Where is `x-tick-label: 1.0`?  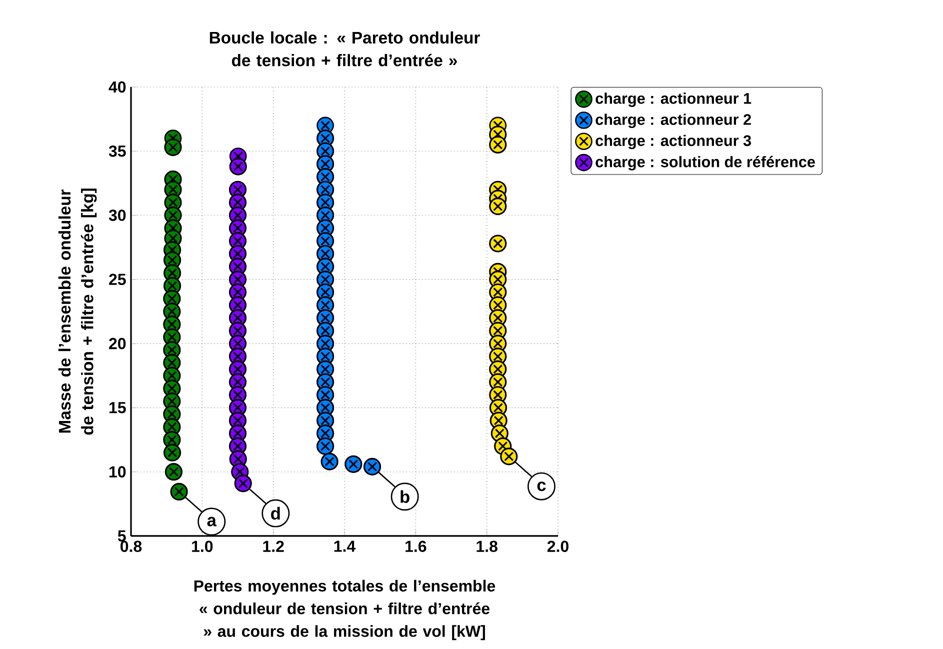
x-tick-label: 1.0 is located at coordinates (202, 546).